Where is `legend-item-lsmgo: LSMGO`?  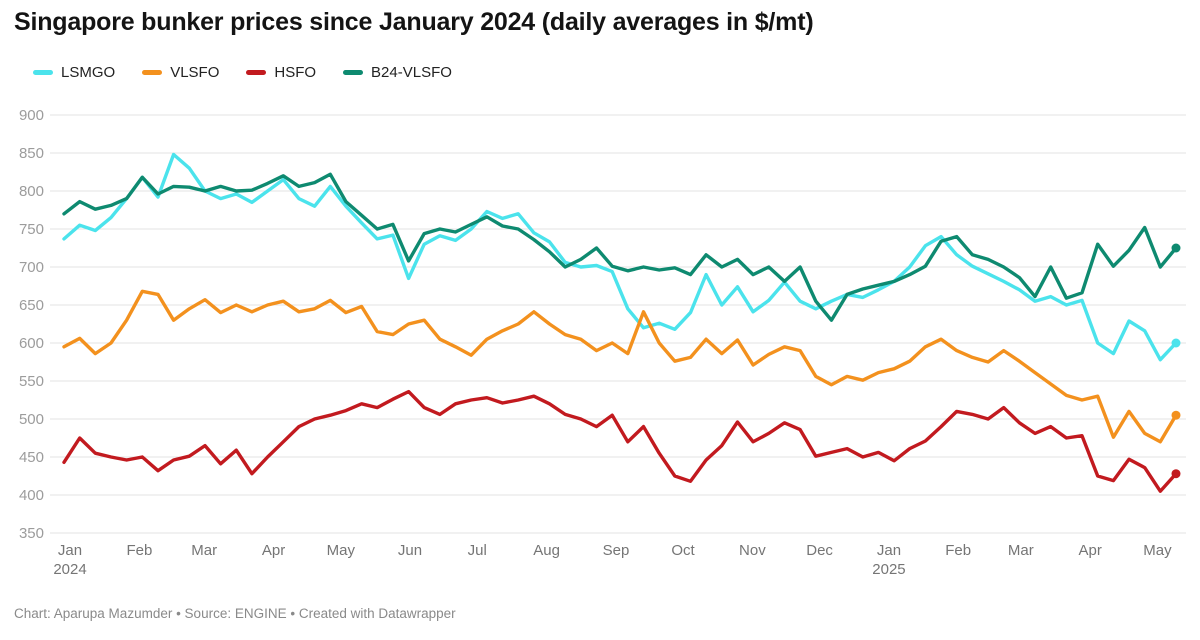
legend-item-lsmgo: LSMGO is located at coordinates (74, 72).